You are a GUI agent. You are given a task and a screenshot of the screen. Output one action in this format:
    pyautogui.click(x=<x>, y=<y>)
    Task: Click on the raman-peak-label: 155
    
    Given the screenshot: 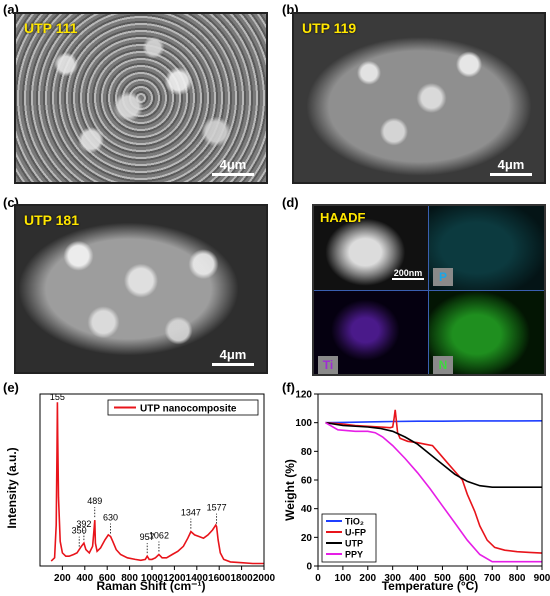 What is the action you would take?
    pyautogui.click(x=57, y=397)
    